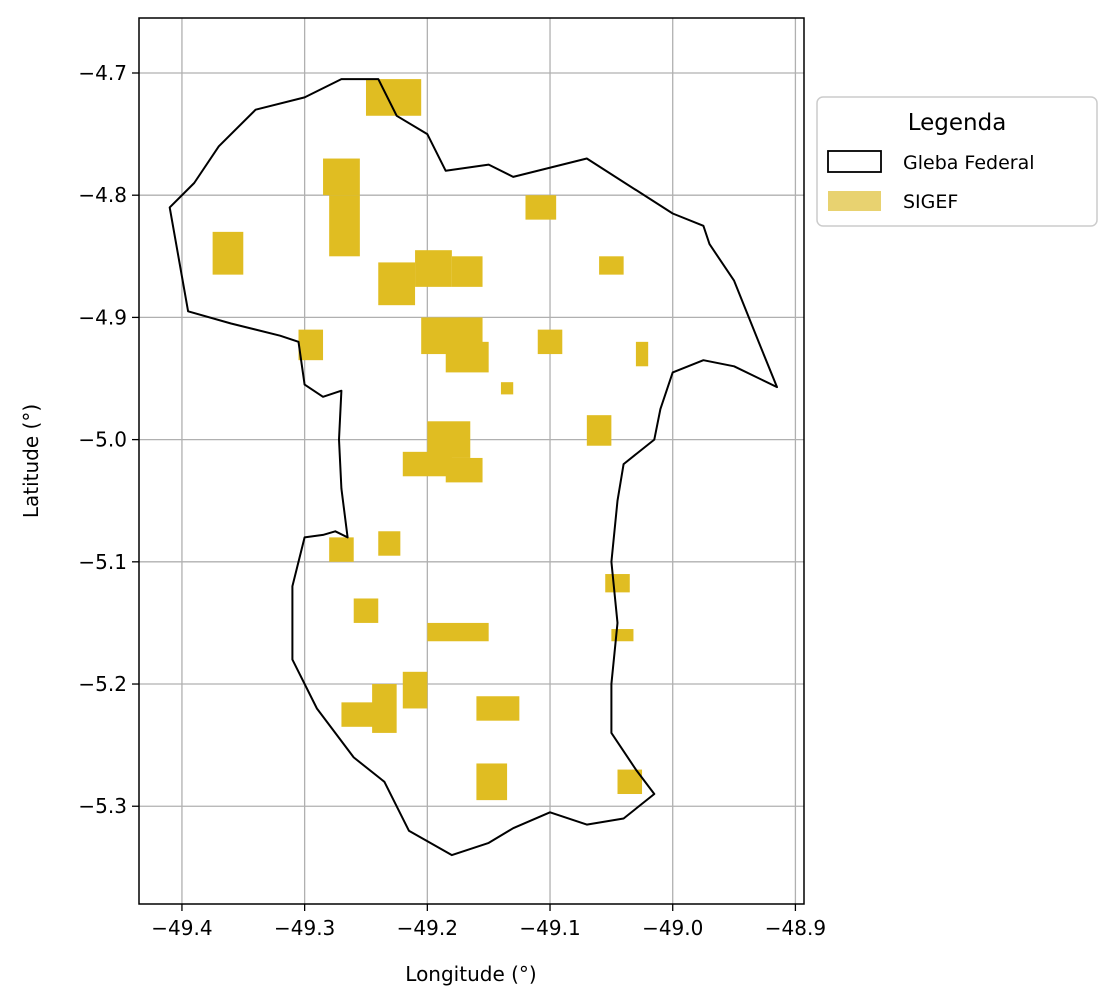  I want to click on y-tick-label: −5.3, so click(102, 806).